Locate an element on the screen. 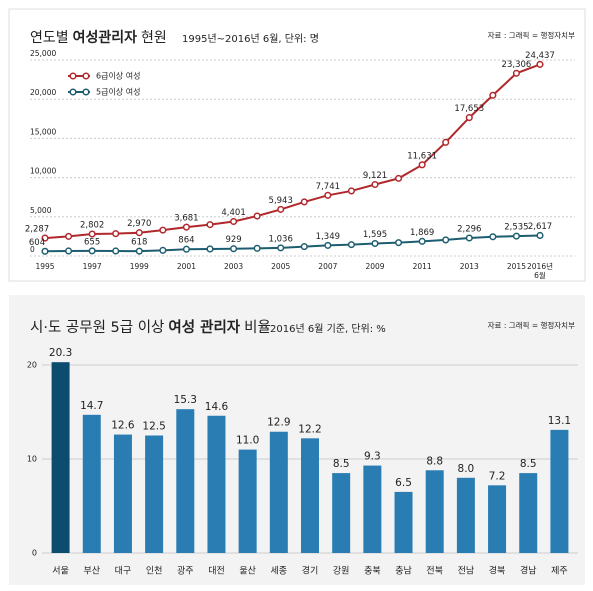 Image resolution: width=593 pixels, height=591 pixels. chart-title: 연도별 여성관리자 현원 is located at coordinates (98, 37).